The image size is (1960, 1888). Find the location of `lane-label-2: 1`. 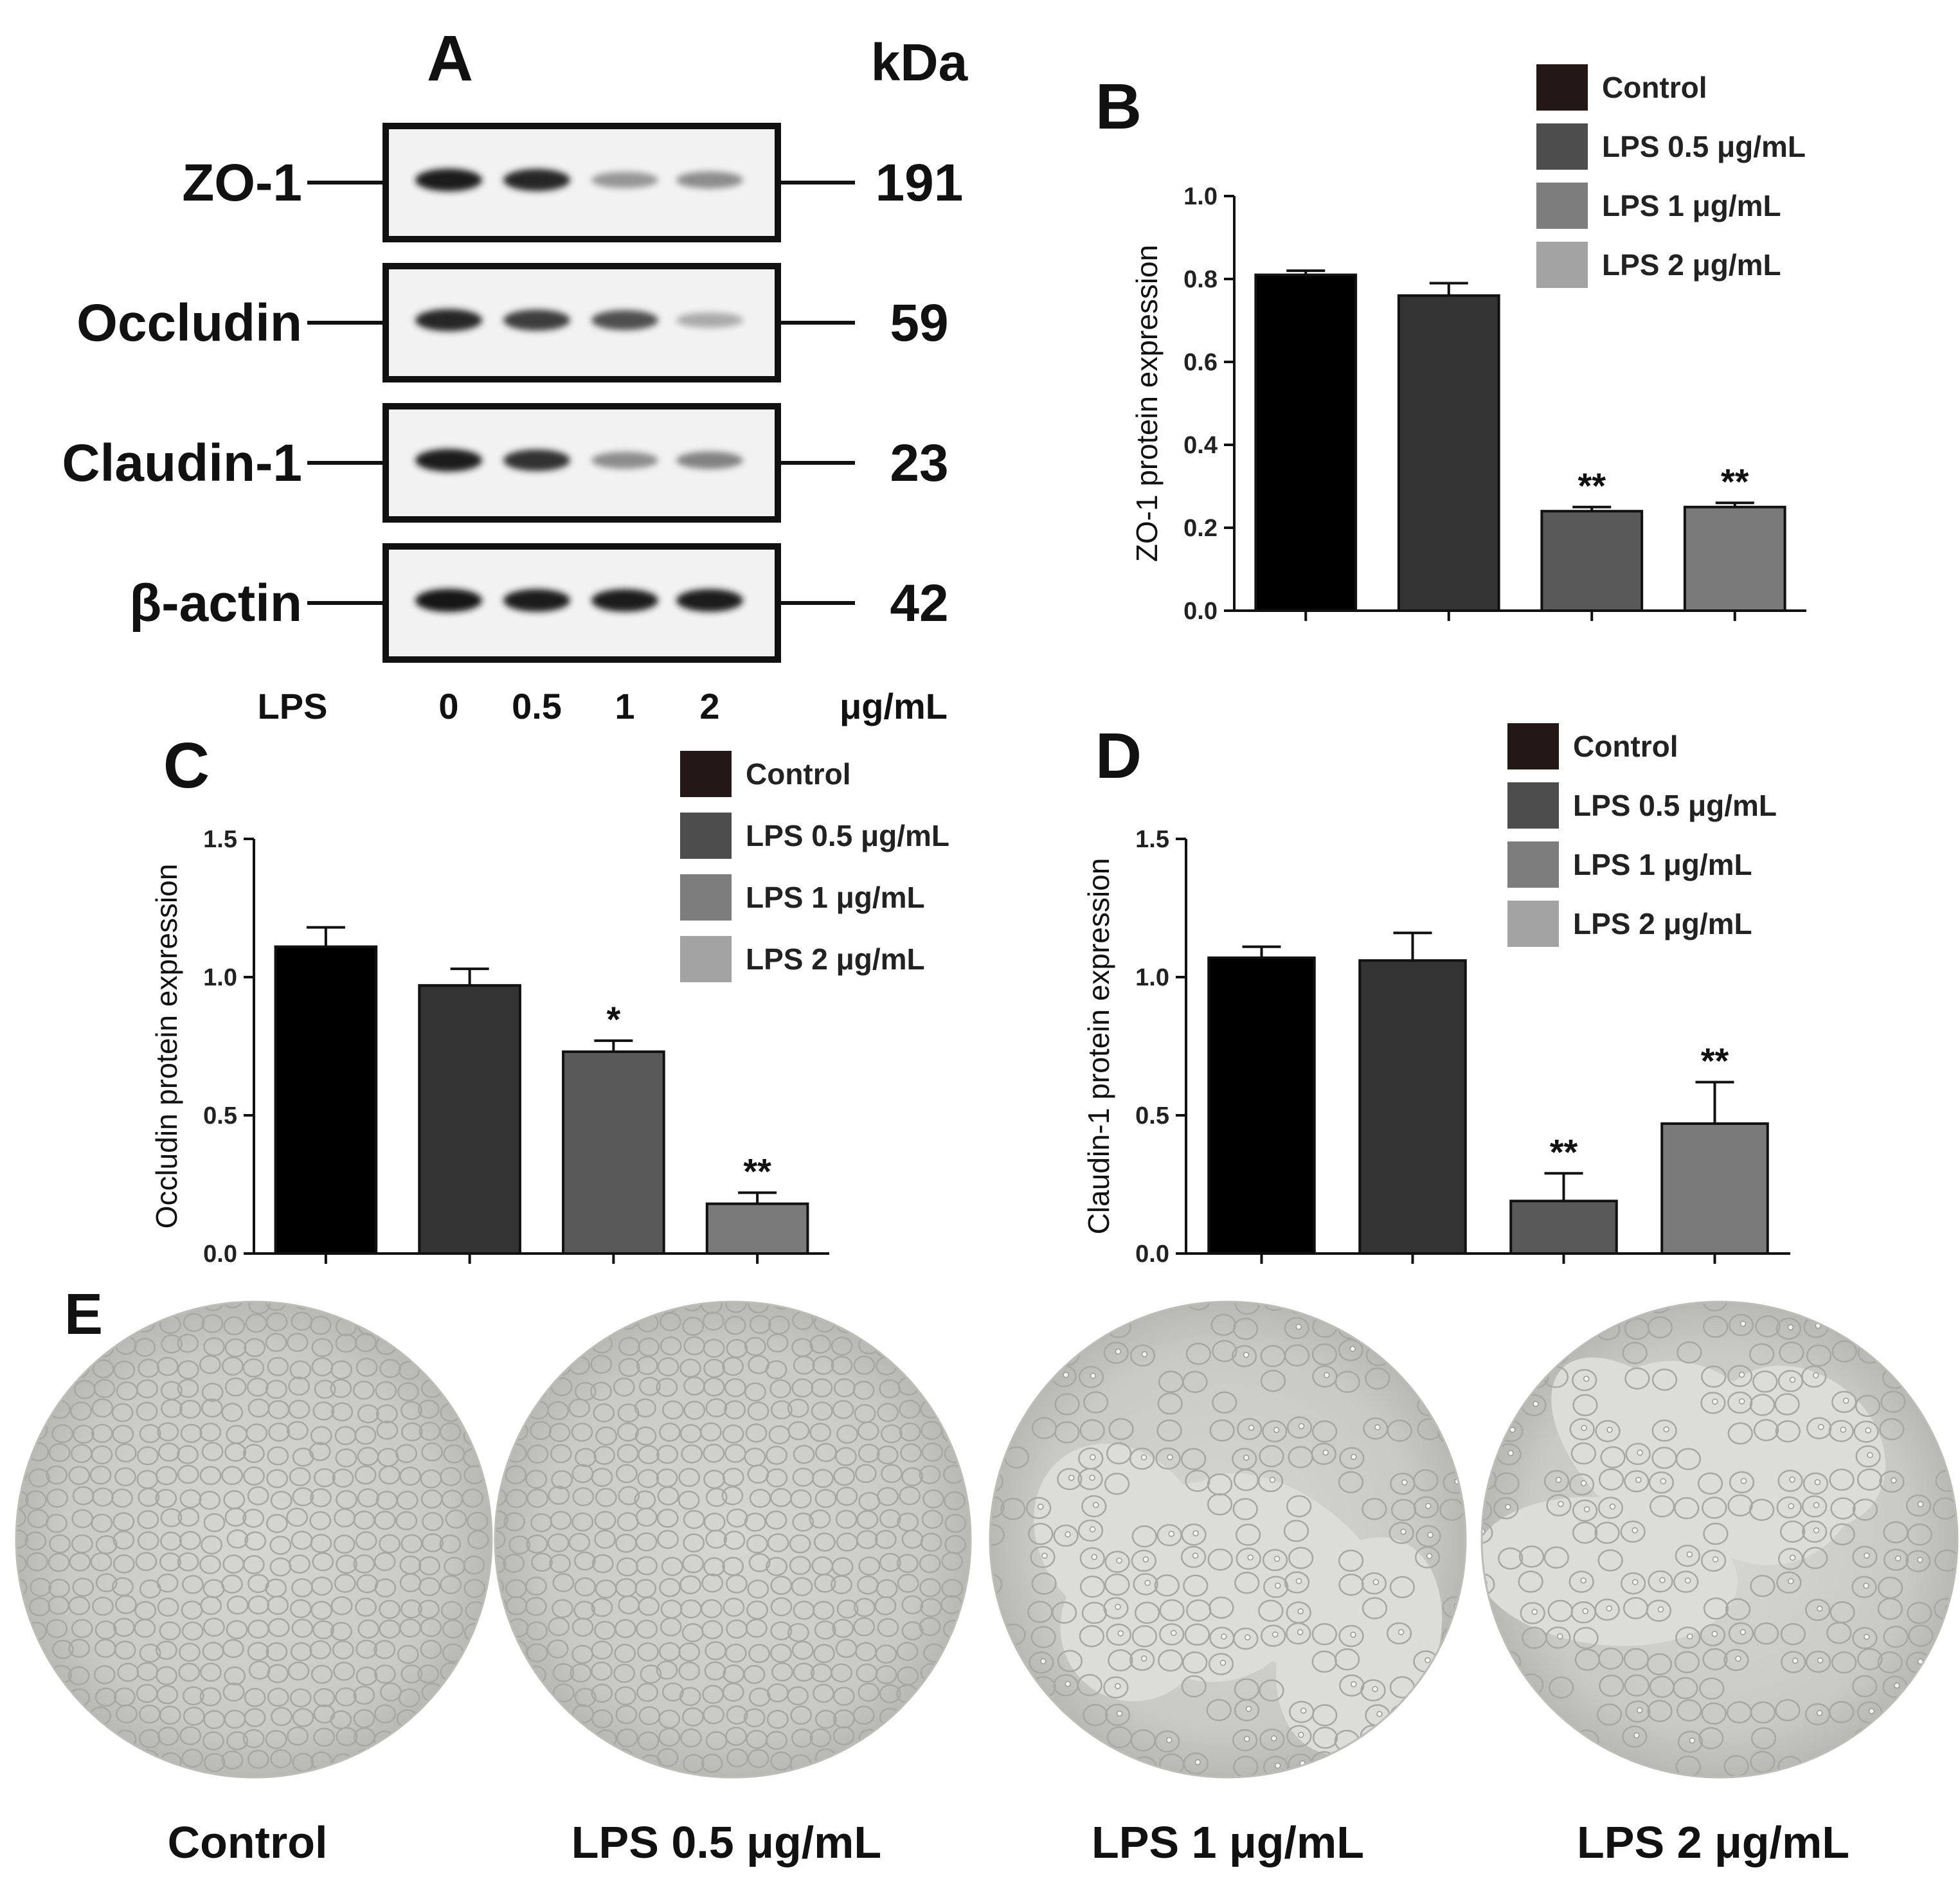

lane-label-2: 1 is located at coordinates (624, 706).